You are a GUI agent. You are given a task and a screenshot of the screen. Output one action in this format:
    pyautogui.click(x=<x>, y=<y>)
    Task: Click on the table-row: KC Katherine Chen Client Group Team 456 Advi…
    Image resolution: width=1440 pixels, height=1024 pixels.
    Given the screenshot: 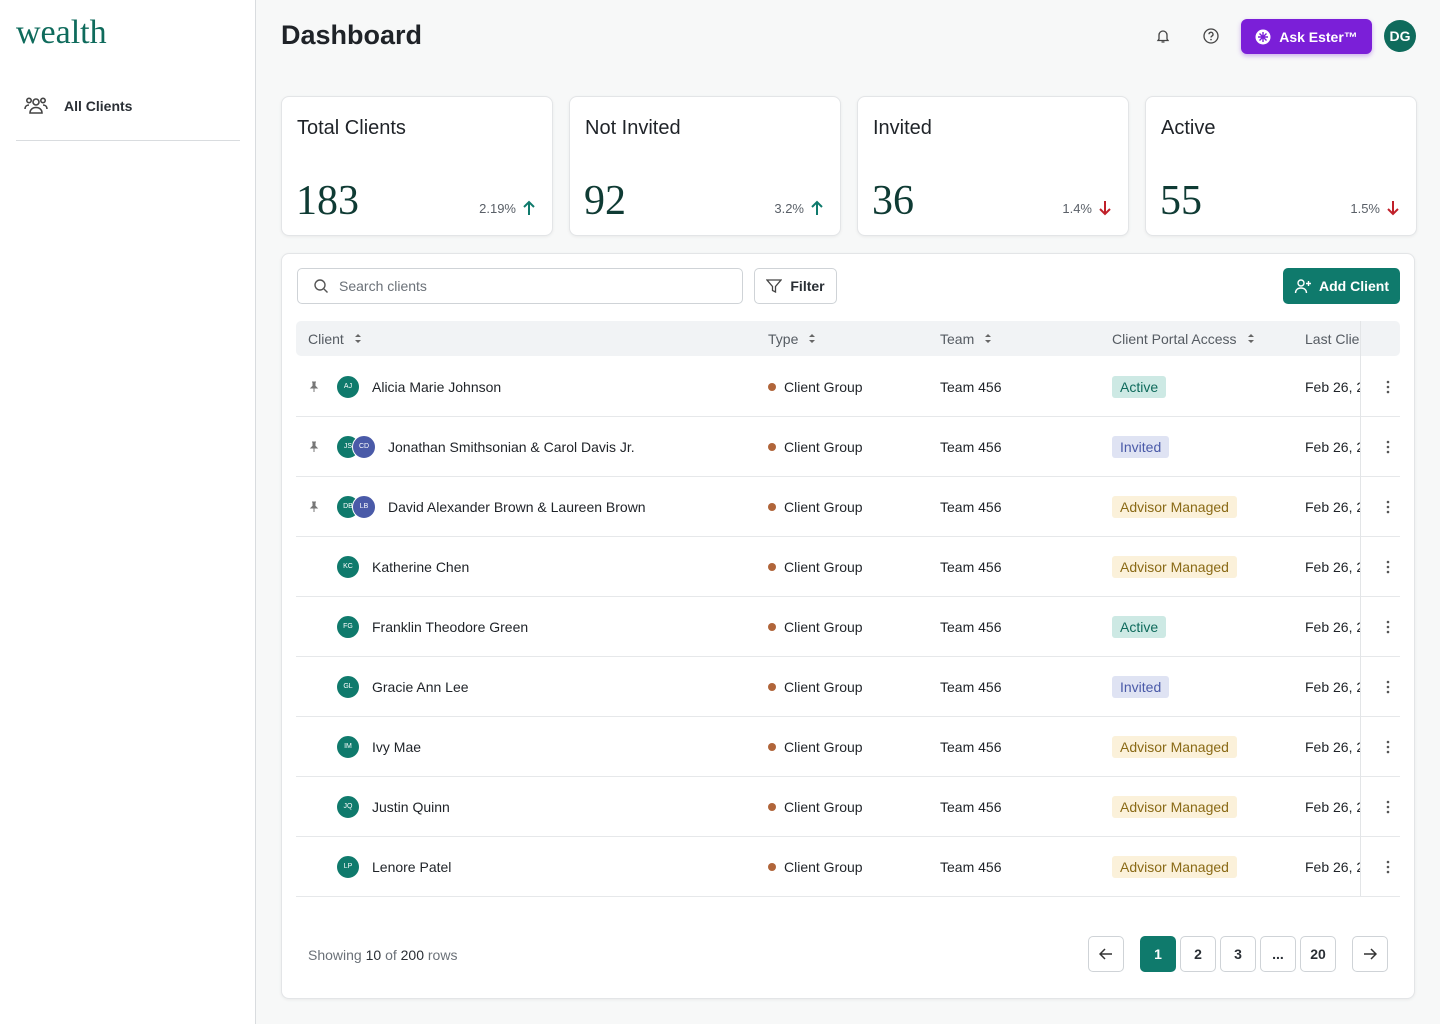 What is the action you would take?
    pyautogui.click(x=848, y=567)
    